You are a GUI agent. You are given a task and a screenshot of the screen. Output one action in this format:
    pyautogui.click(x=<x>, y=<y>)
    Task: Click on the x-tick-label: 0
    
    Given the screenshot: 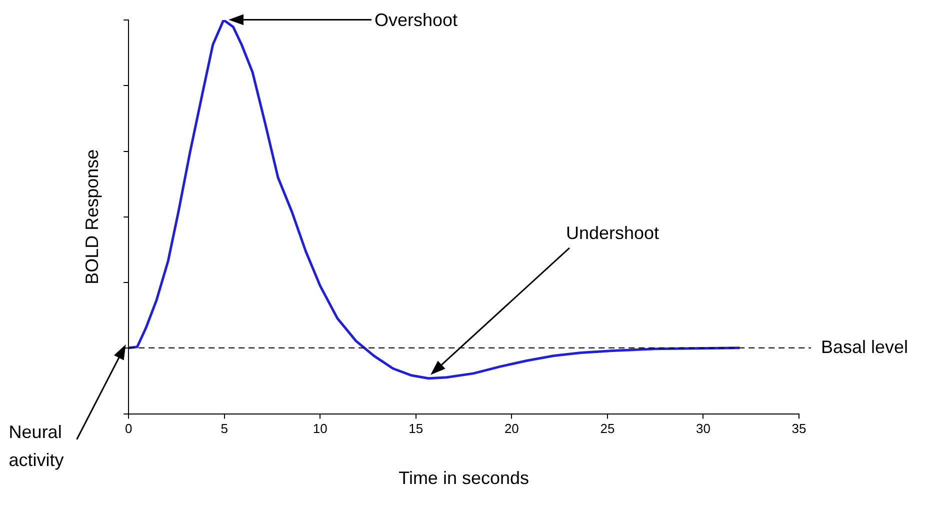 What is the action you would take?
    pyautogui.click(x=128, y=428)
    